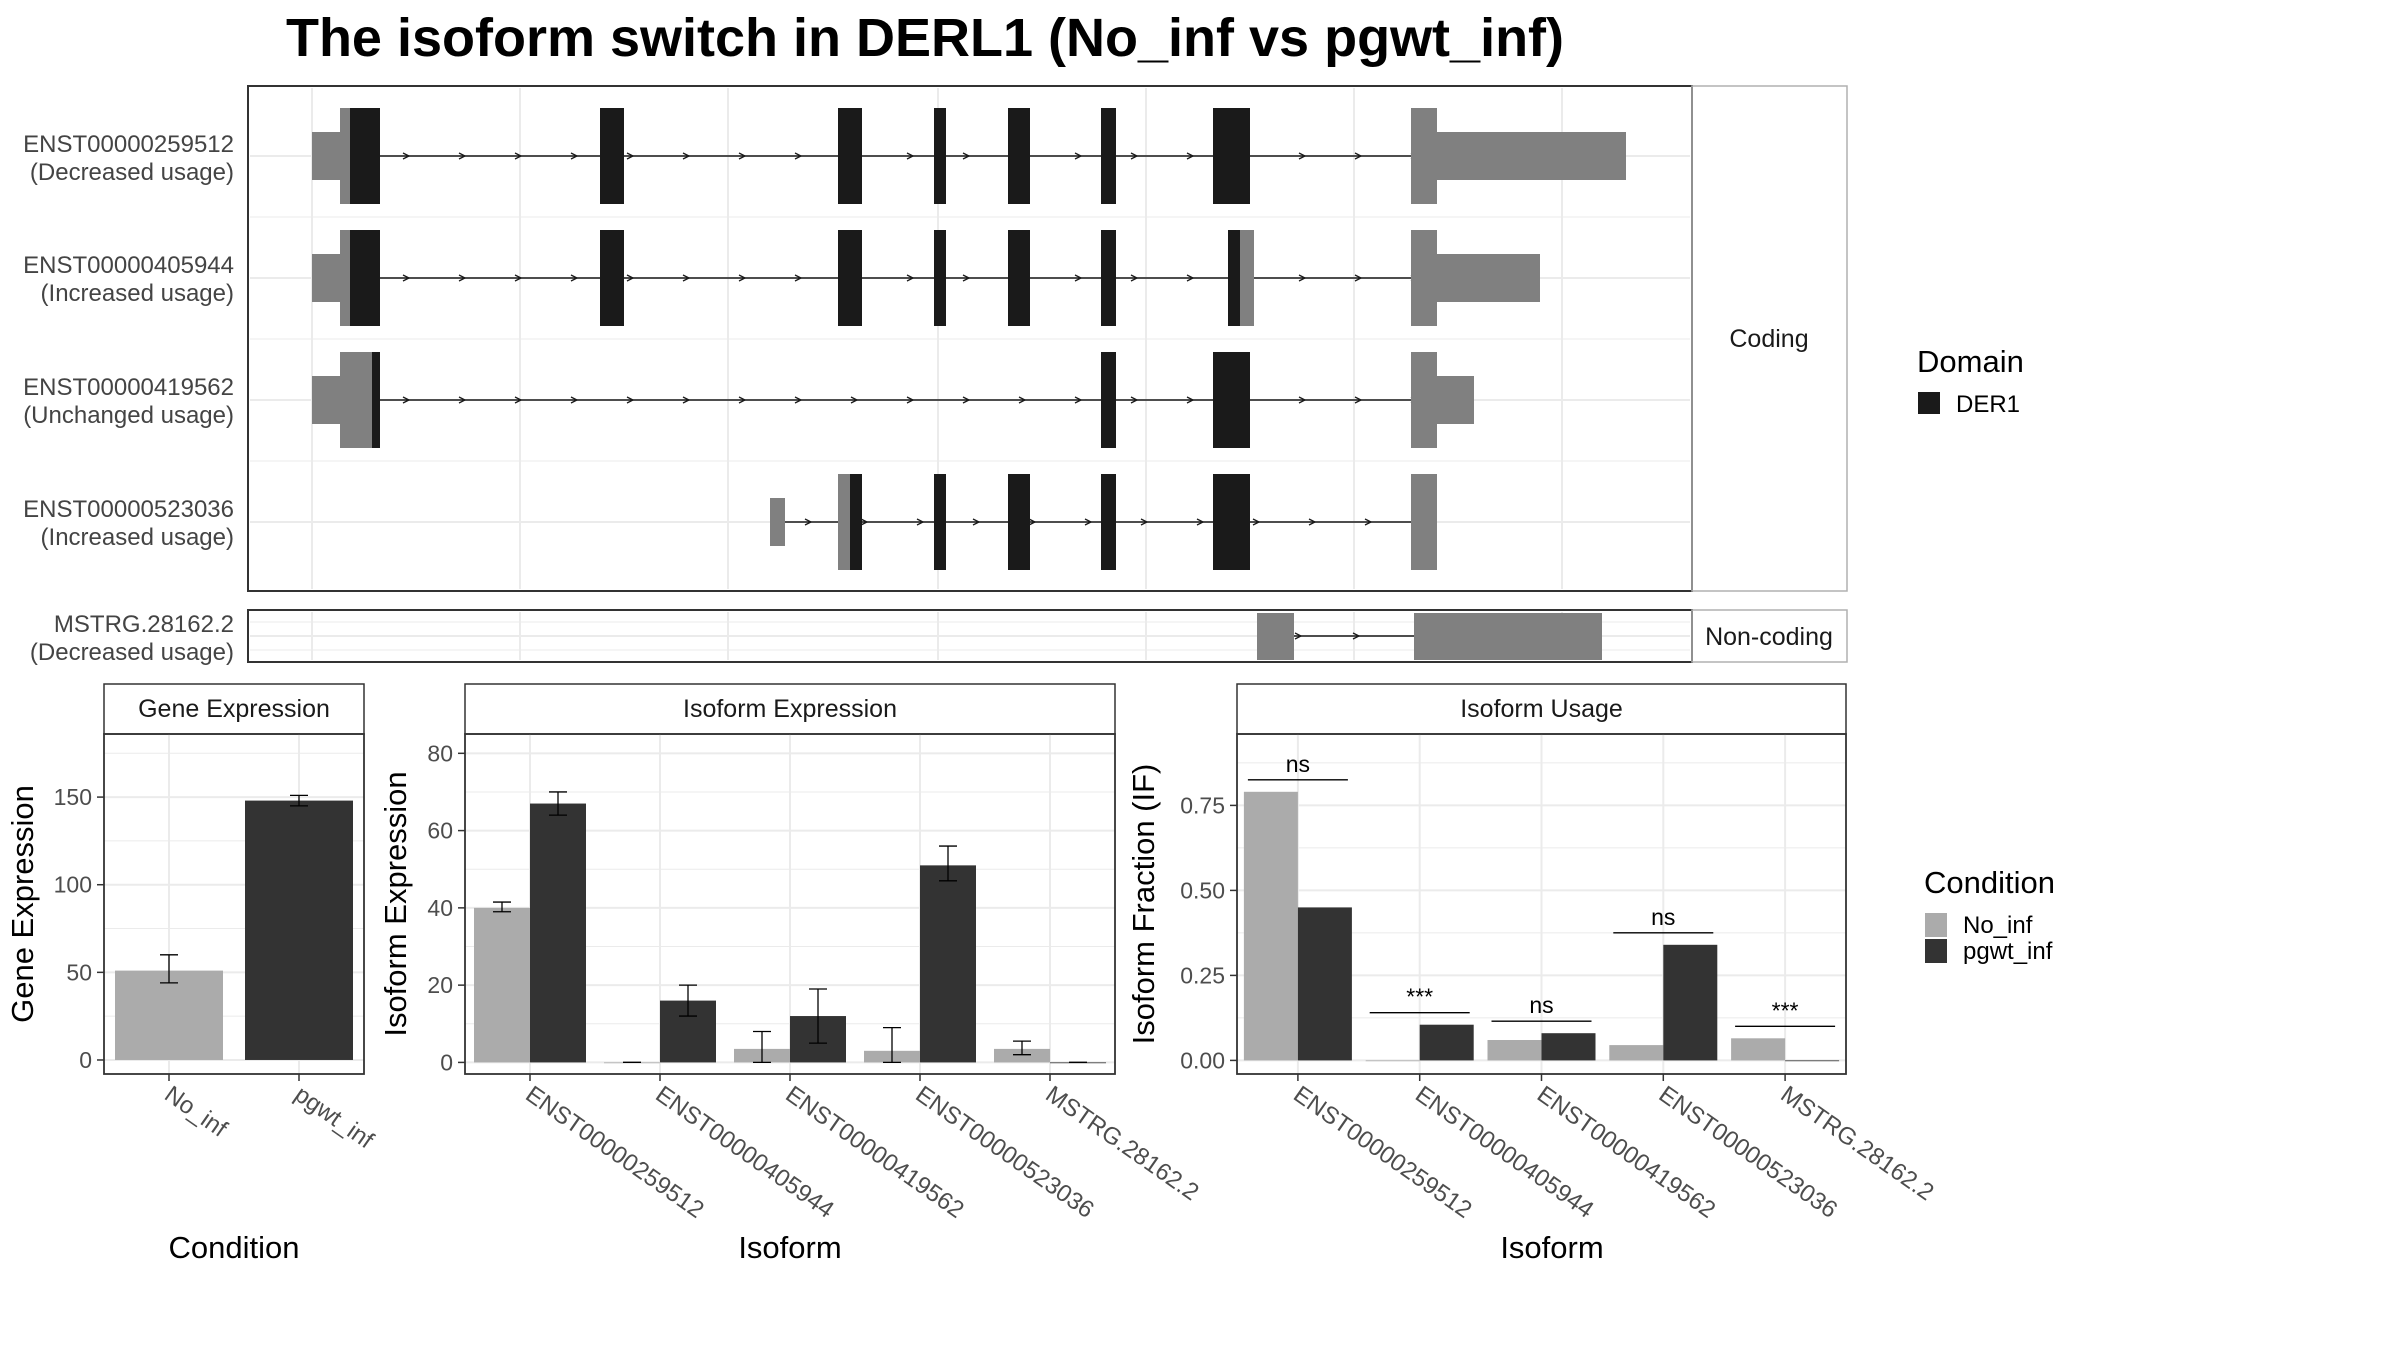  What do you see at coordinates (128, 523) in the screenshot?
I see `transcript-label: ENST00000523036 (Increased usage)` at bounding box center [128, 523].